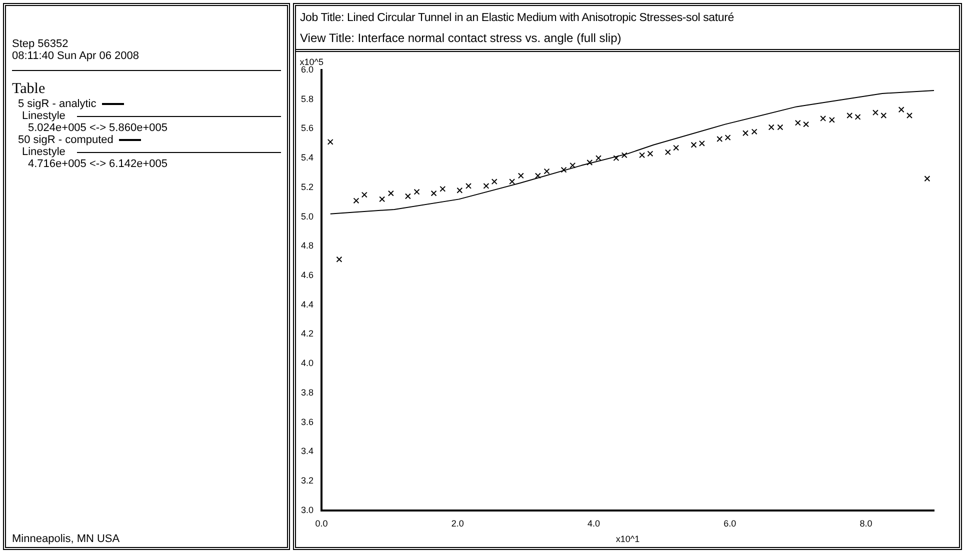  What do you see at coordinates (307, 363) in the screenshot?
I see `y-tick-label: 4.0` at bounding box center [307, 363].